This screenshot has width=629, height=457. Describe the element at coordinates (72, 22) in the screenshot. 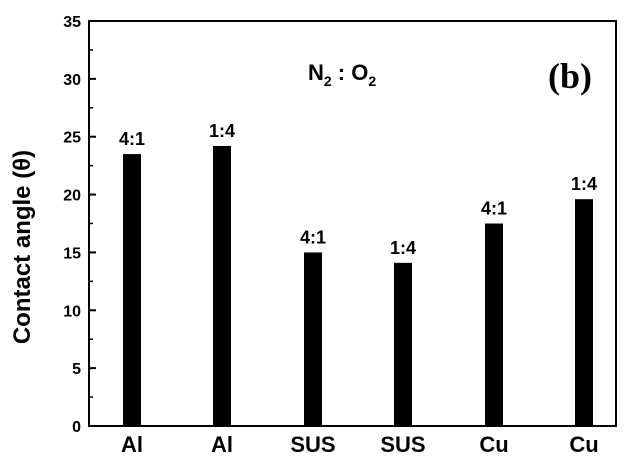

I see `y-tick-label: 35` at that location.